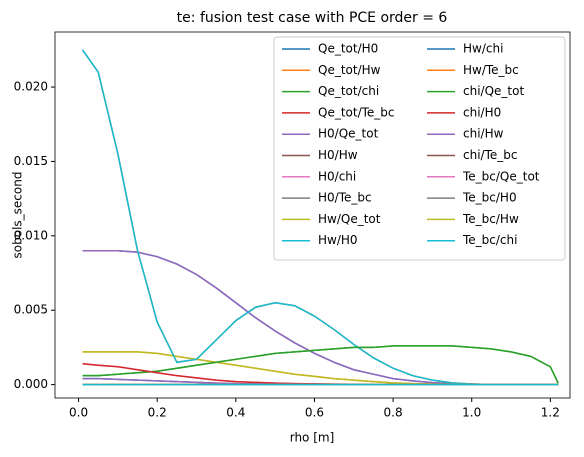  What do you see at coordinates (18, 215) in the screenshot?
I see `y-axis-label: sobols_second` at bounding box center [18, 215].